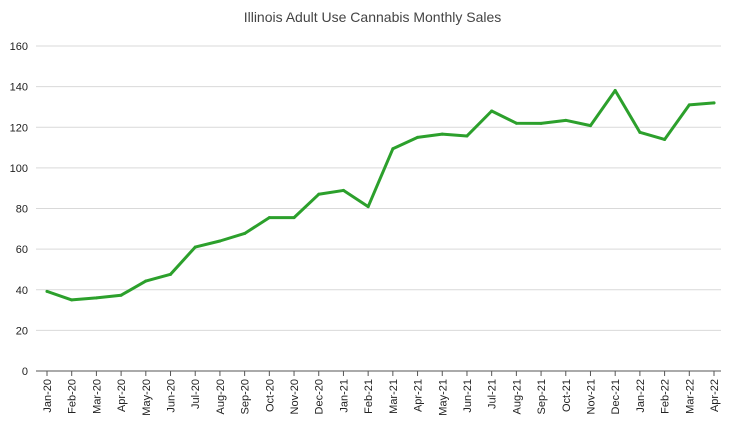 The height and width of the screenshot is (448, 745). What do you see at coordinates (295, 396) in the screenshot?
I see `x-tick-label: Nov-20` at bounding box center [295, 396].